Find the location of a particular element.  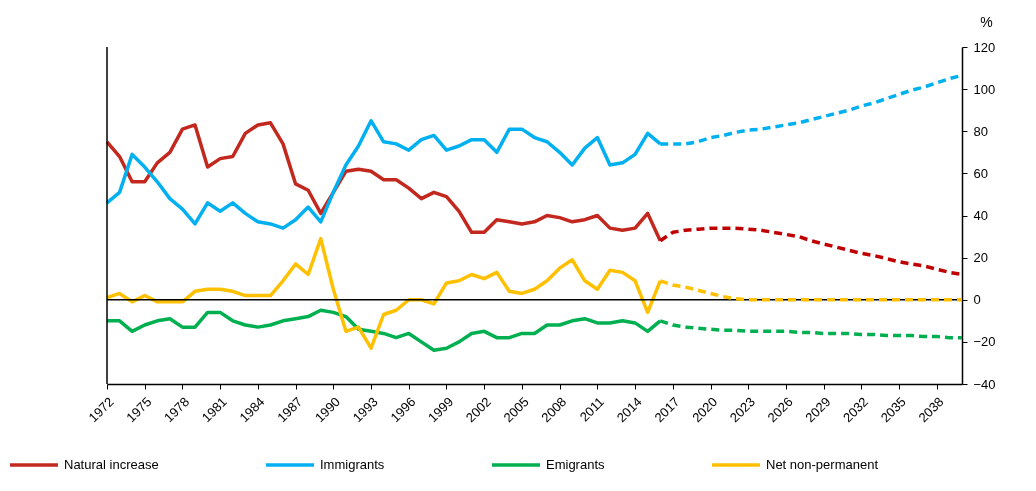

y-tick-label: 40 is located at coordinates (980, 215).